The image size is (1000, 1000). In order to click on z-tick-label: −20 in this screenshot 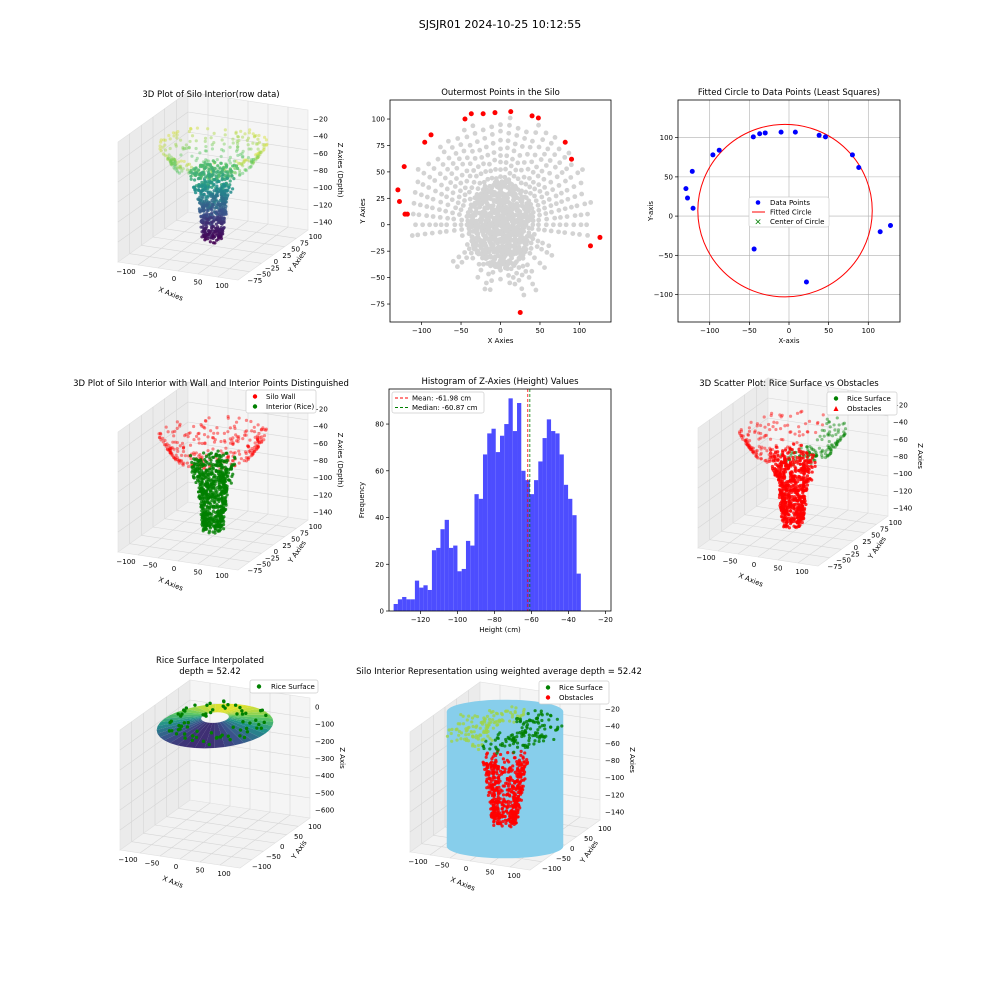, I will do `click(612, 710)`.